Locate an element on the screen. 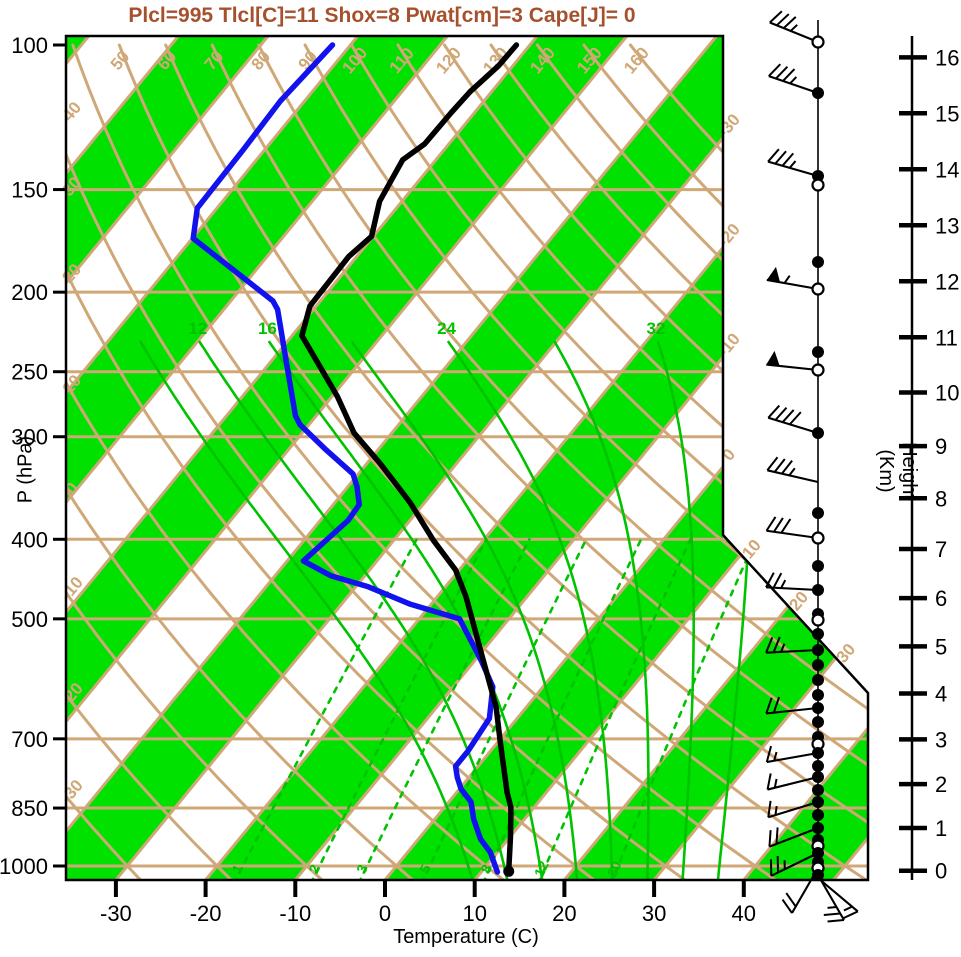 The width and height of the screenshot is (961, 957). svg-text: 13 is located at coordinates (947, 225).